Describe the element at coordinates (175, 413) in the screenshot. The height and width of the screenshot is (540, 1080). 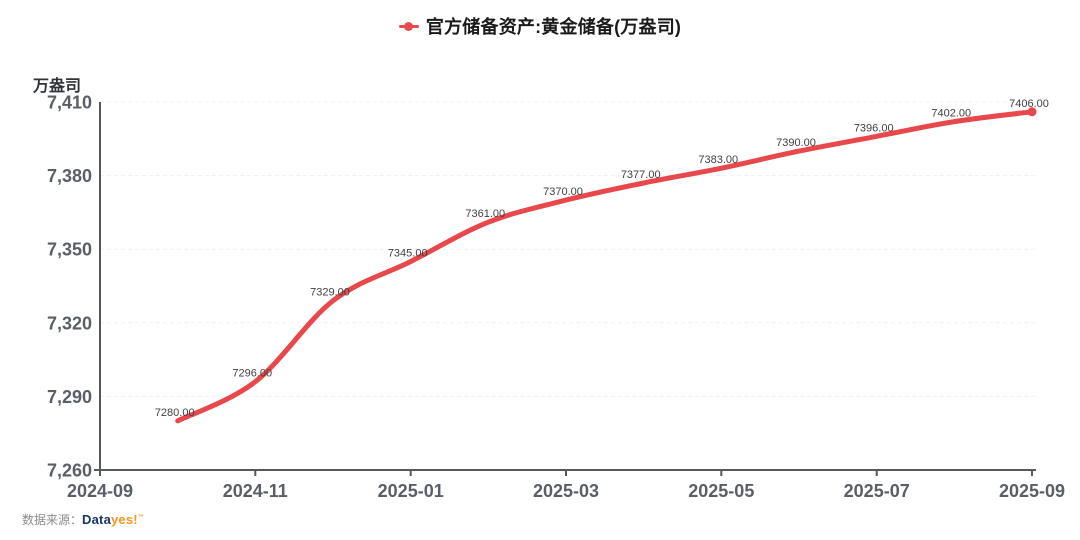
I see `data-point-label: 7280.00` at that location.